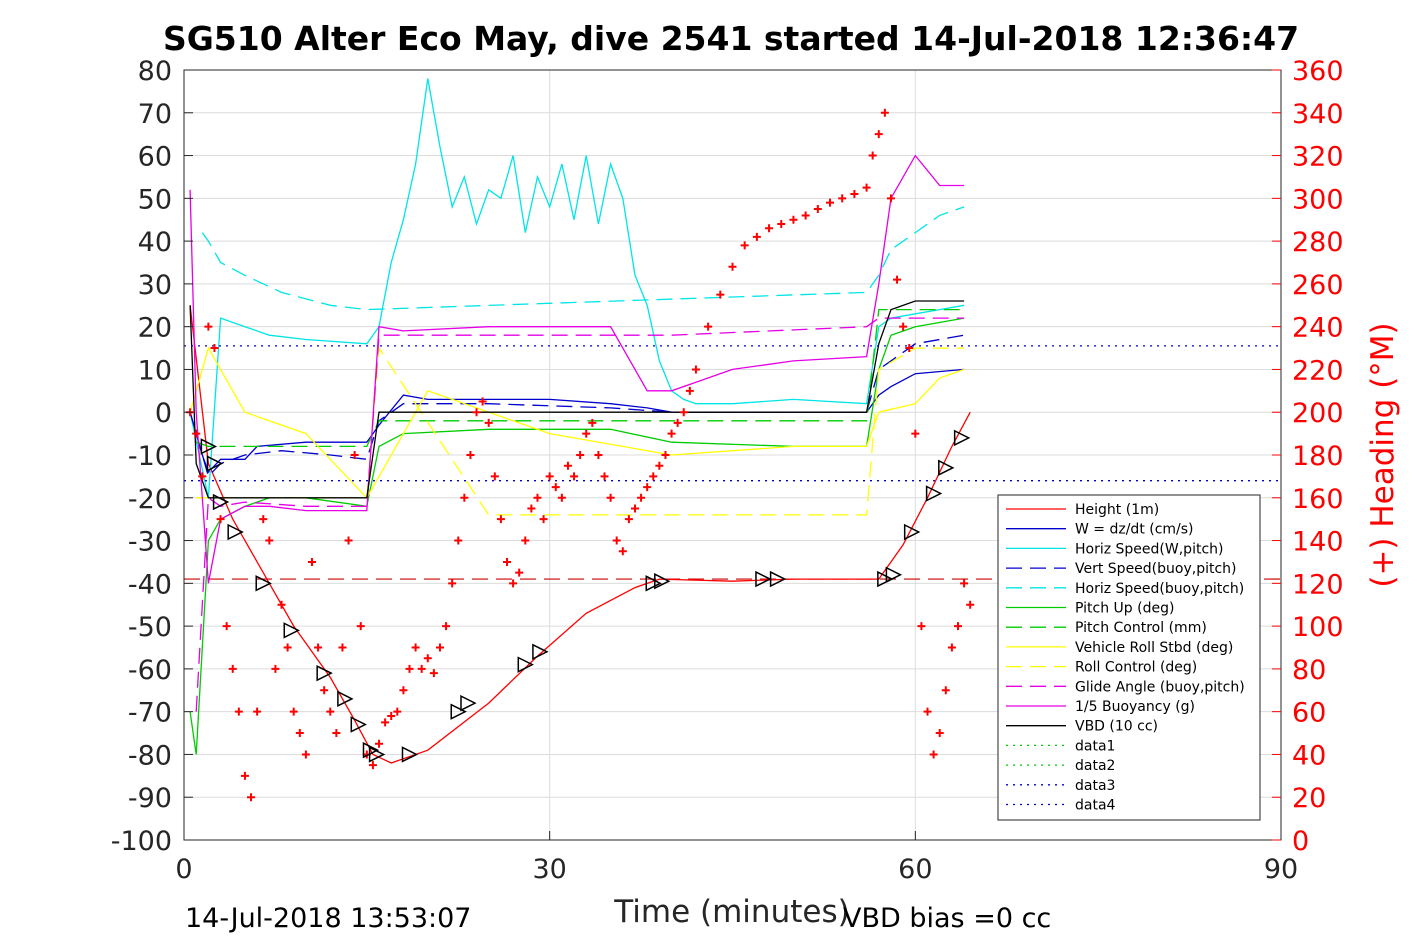  I want to click on right-tick-label-13: 100, so click(1318, 627).